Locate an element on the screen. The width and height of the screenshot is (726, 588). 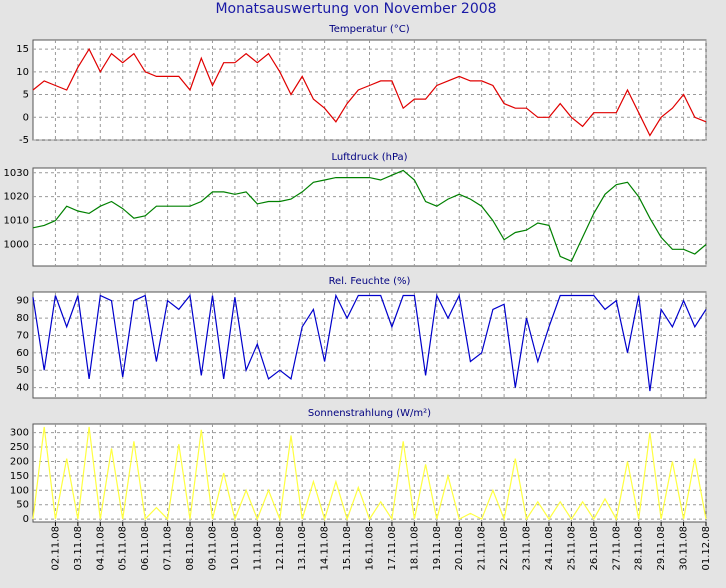
x-tick-label: 03.11.08 is located at coordinates (78, 548).